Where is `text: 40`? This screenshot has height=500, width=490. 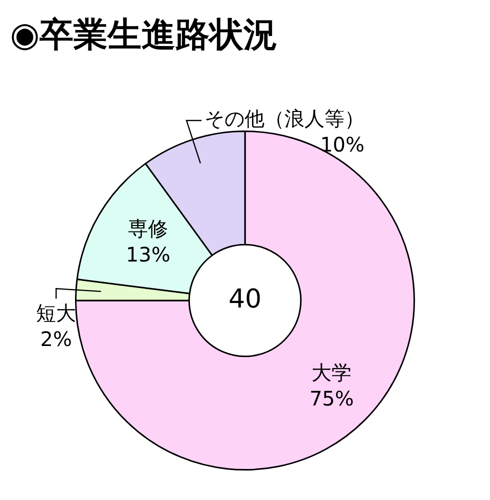
text: 40 is located at coordinates (245, 299).